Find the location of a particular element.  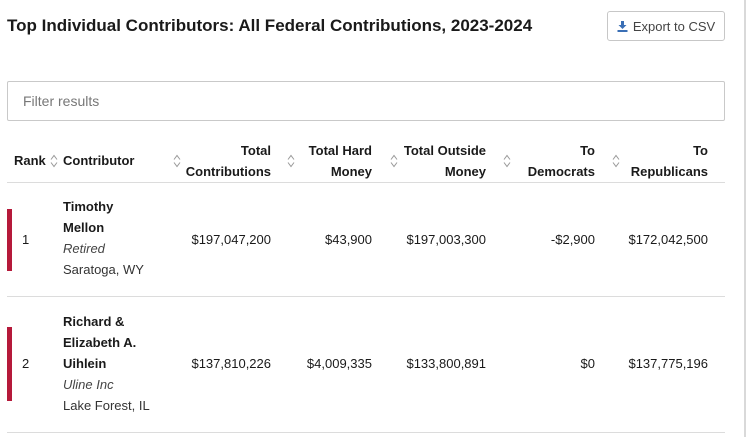

column-header-total-hard-money: Total Hard Money is located at coordinates (334, 161).